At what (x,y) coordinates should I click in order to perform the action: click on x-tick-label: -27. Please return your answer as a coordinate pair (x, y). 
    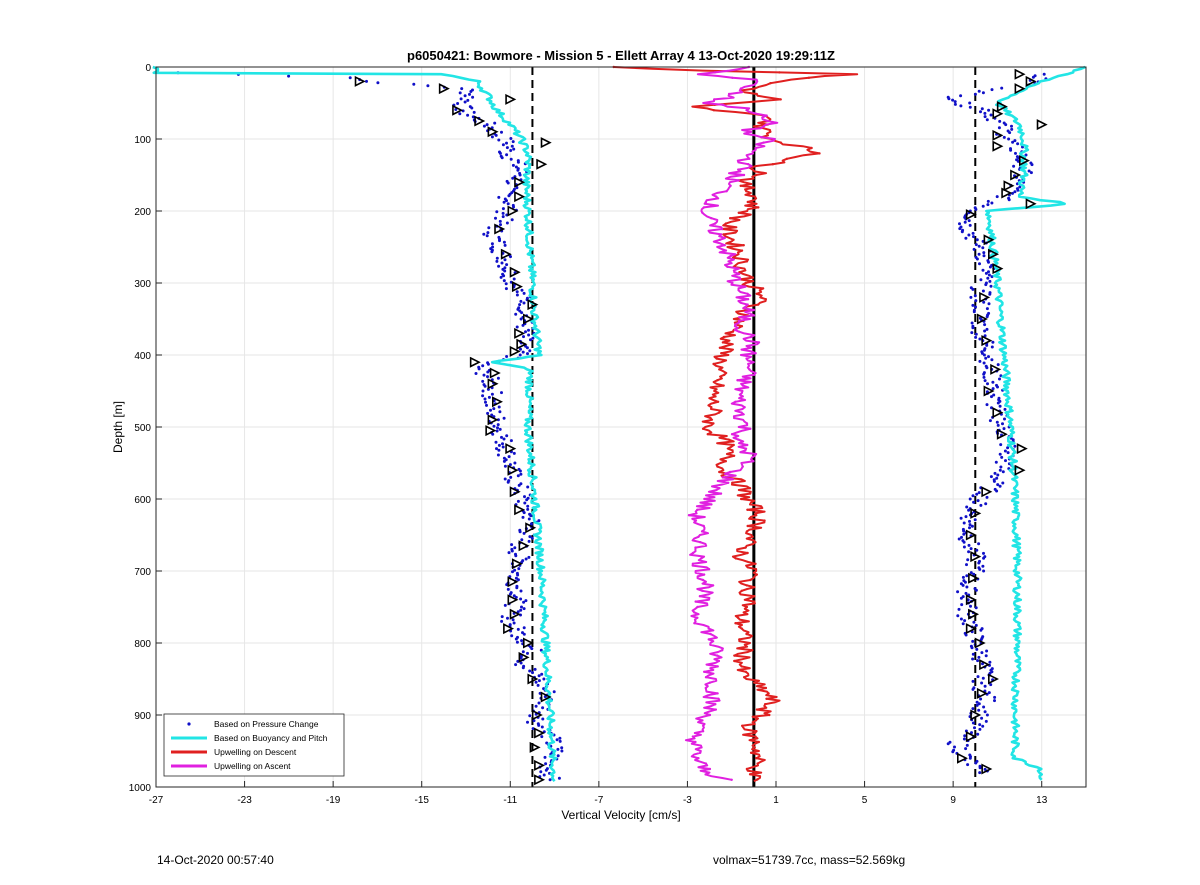
    Looking at the image, I should click on (156, 800).